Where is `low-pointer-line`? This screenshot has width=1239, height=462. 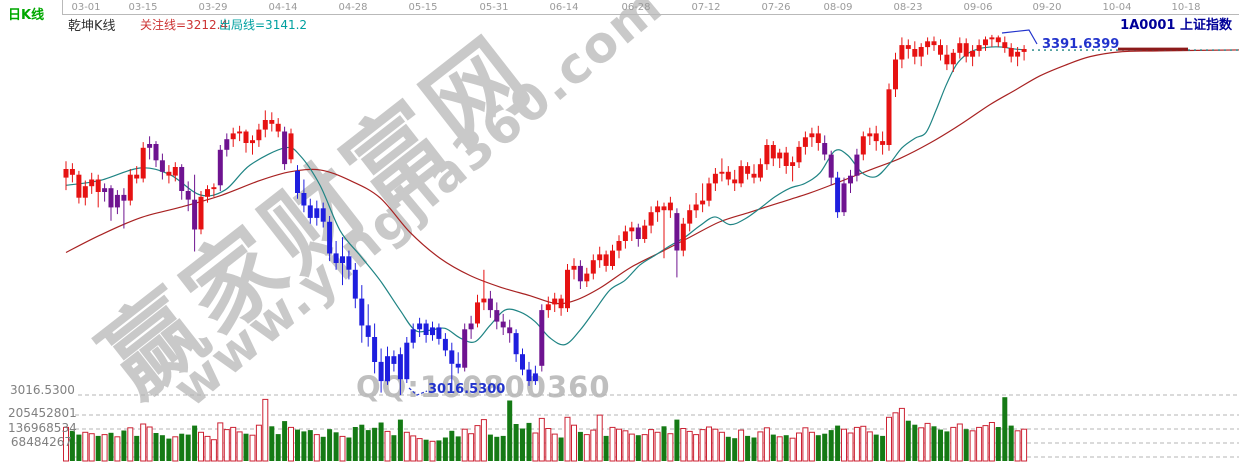 low-pointer-line is located at coordinates (418, 391).